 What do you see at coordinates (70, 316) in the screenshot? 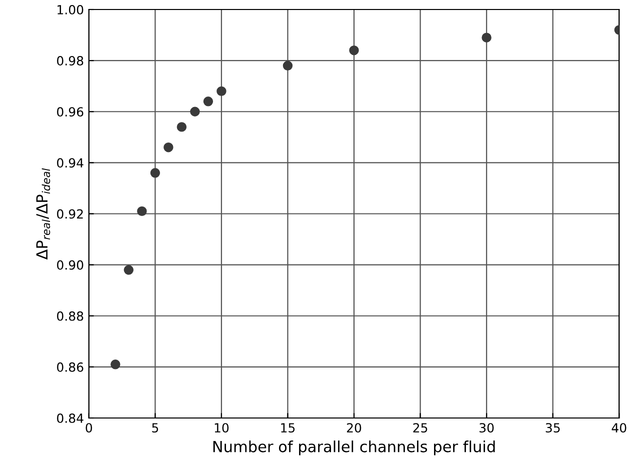
I see `y-tick-label: 0.88` at bounding box center [70, 316].